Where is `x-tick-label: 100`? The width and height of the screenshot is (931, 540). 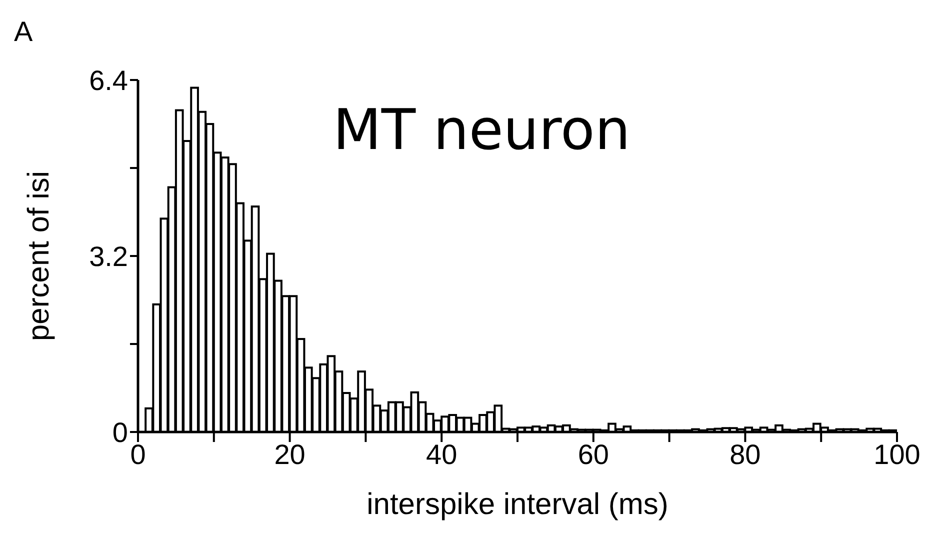
x-tick-label: 100 is located at coordinates (897, 454).